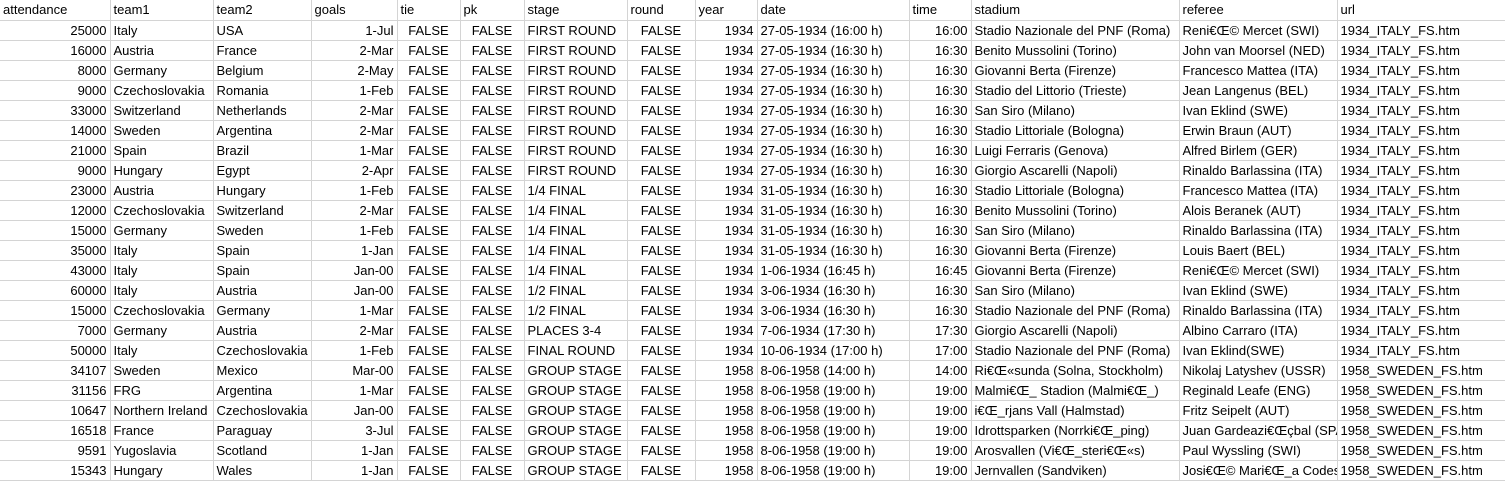 This screenshot has height=481, width=1505. Describe the element at coordinates (354, 430) in the screenshot. I see `cell-goals: 3-Jul` at that location.